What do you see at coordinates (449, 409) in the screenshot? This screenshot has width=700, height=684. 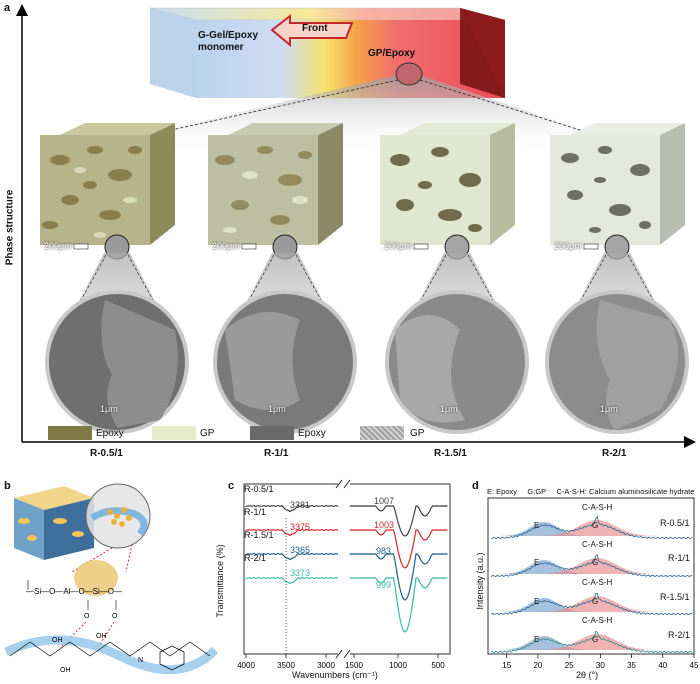 I see `scale-sem-3: 1μm` at bounding box center [449, 409].